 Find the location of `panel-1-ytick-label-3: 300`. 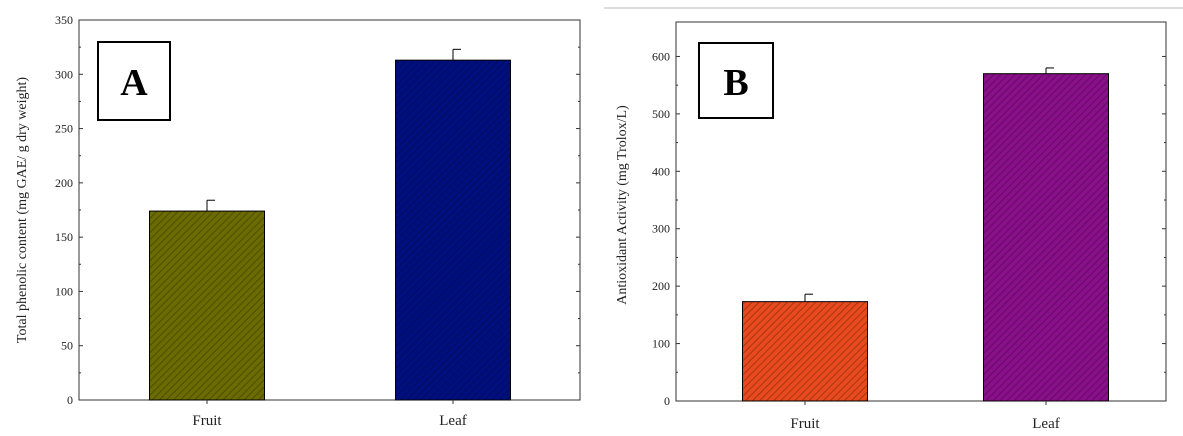

panel-1-ytick-label-3: 300 is located at coordinates (661, 229).